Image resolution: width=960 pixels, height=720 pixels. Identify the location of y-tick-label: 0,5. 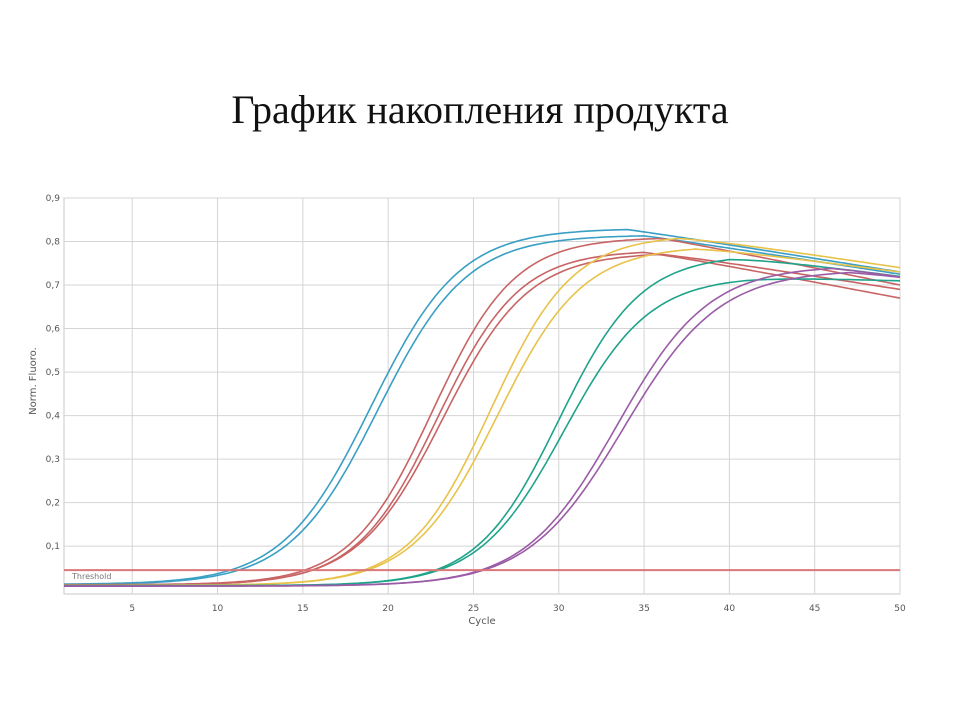
(53, 373).